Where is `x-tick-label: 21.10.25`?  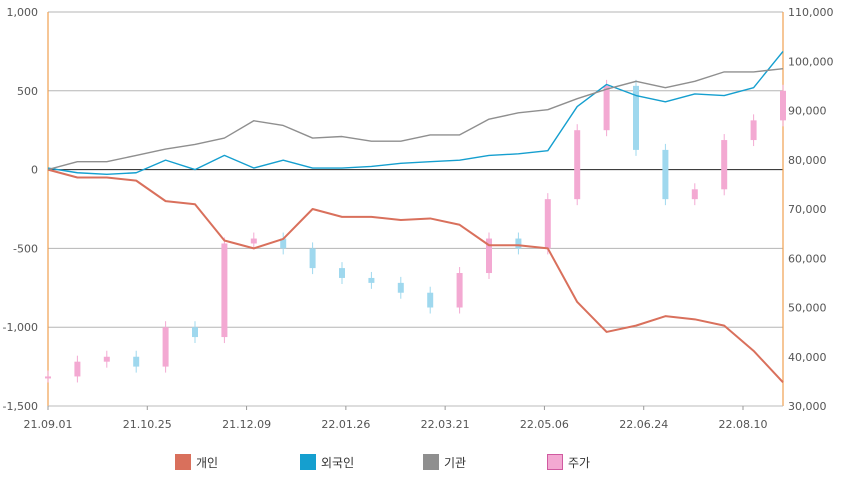 x-tick-label: 21.10.25 is located at coordinates (147, 424).